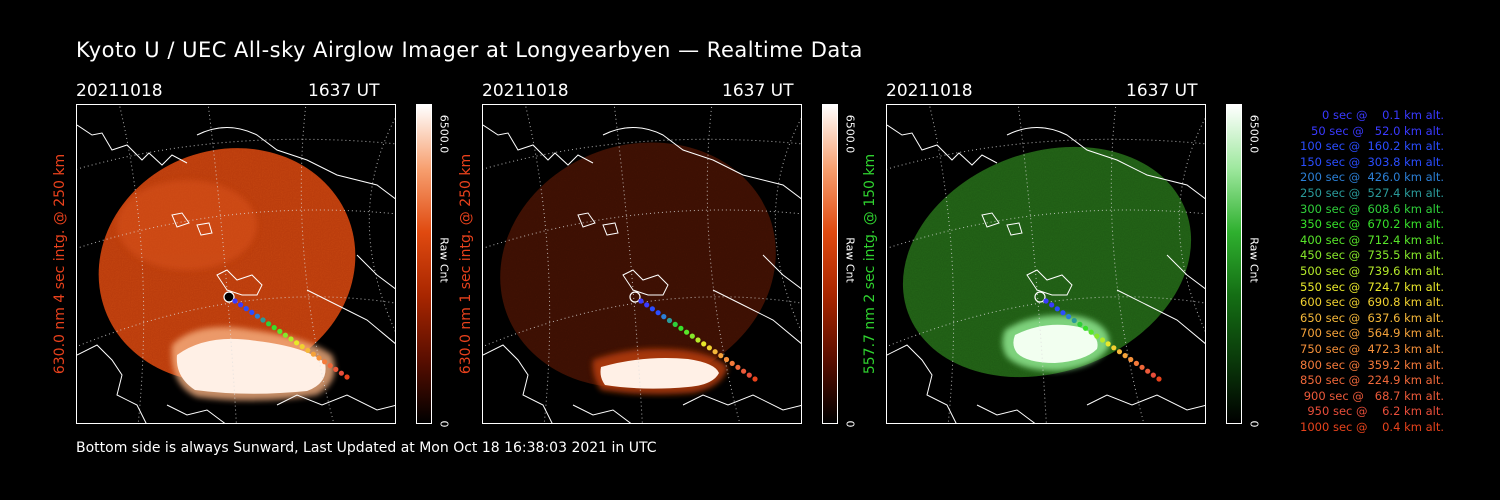 The image size is (1500, 500). I want to click on legend-entry: 850 sec @ 224.9 km alt., so click(1372, 380).